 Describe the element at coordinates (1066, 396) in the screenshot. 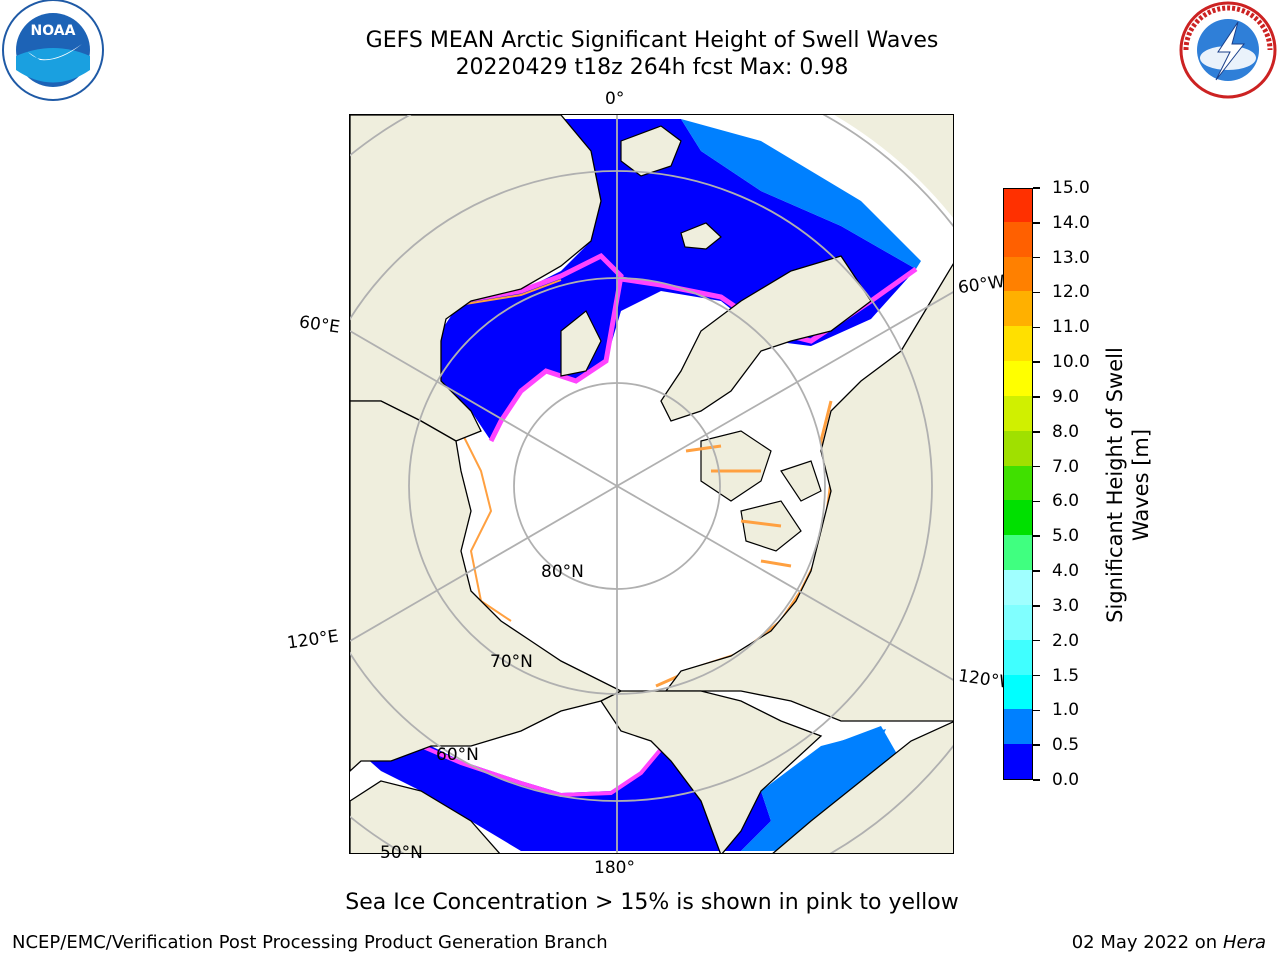

I see `colorbar-tick-label: 9.0` at that location.